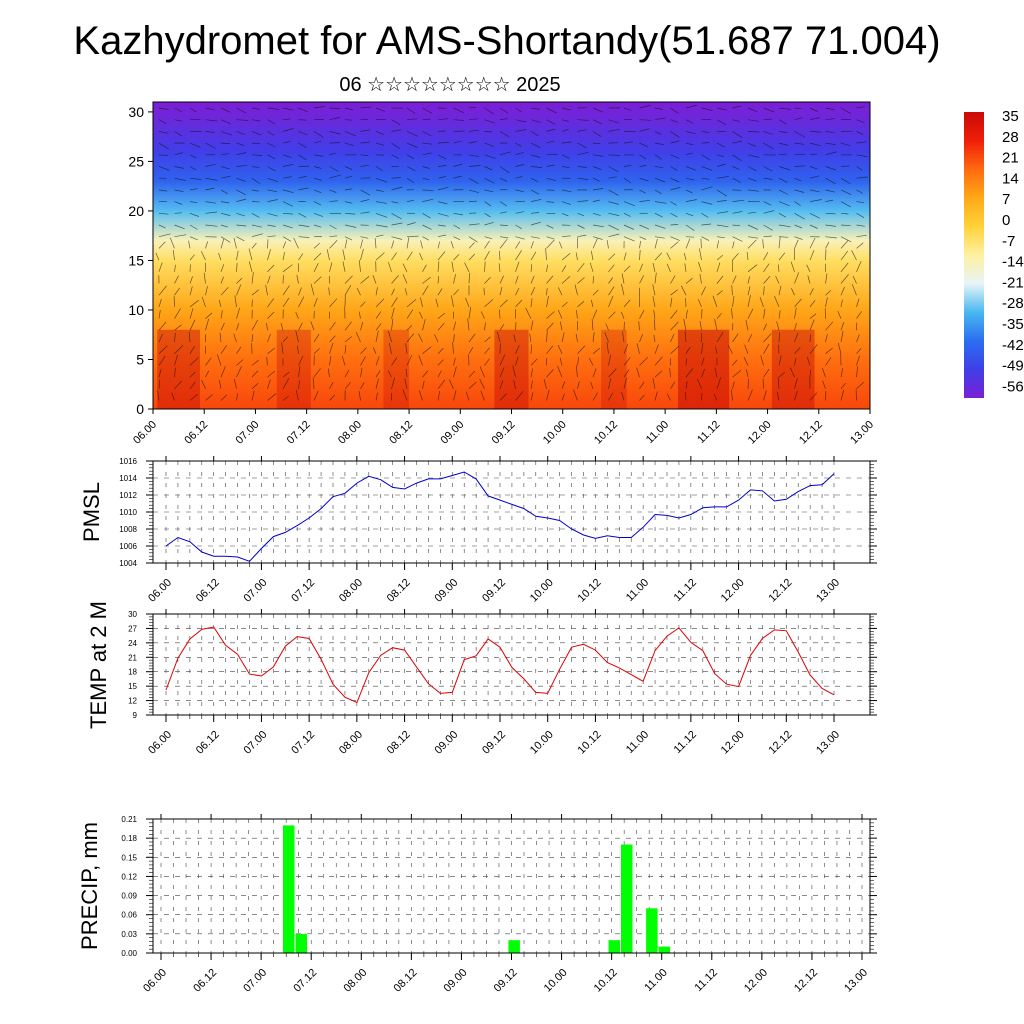 Image resolution: width=1024 pixels, height=1024 pixels. Describe the element at coordinates (760, 433) in the screenshot. I see `x-tick-label: 12.00` at that location.